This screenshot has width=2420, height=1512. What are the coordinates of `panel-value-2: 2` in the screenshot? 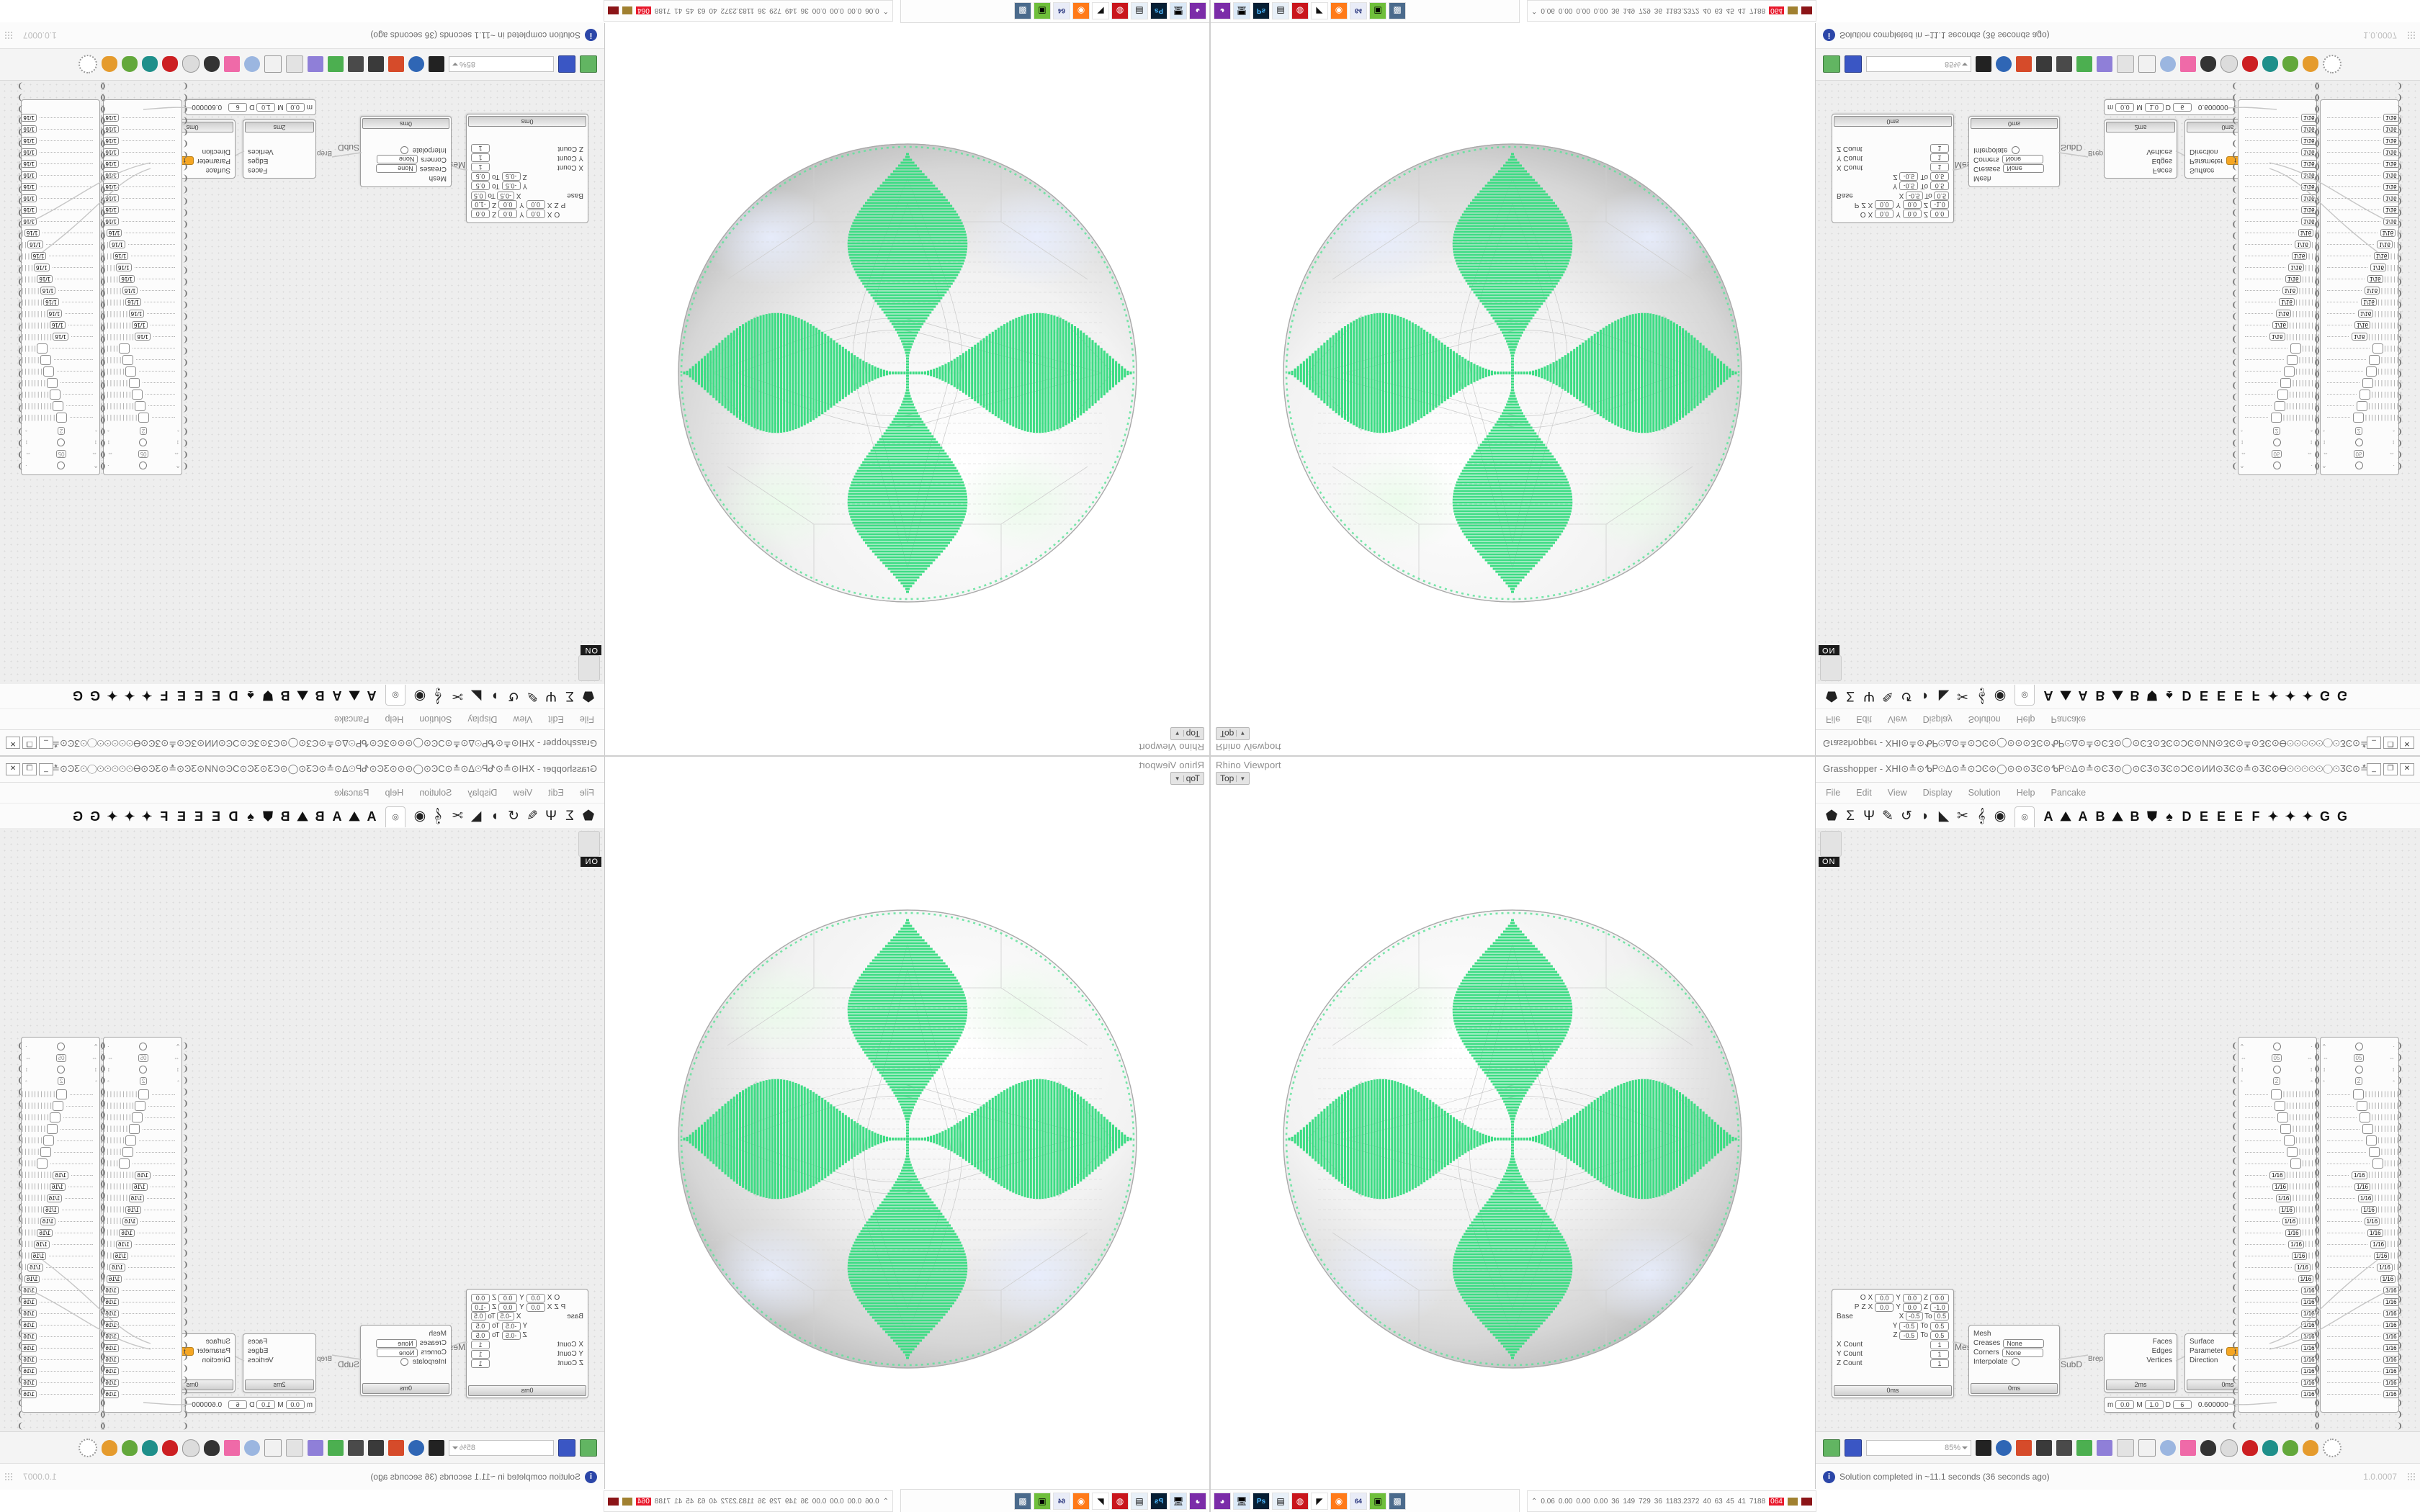 It's located at (61, 431).